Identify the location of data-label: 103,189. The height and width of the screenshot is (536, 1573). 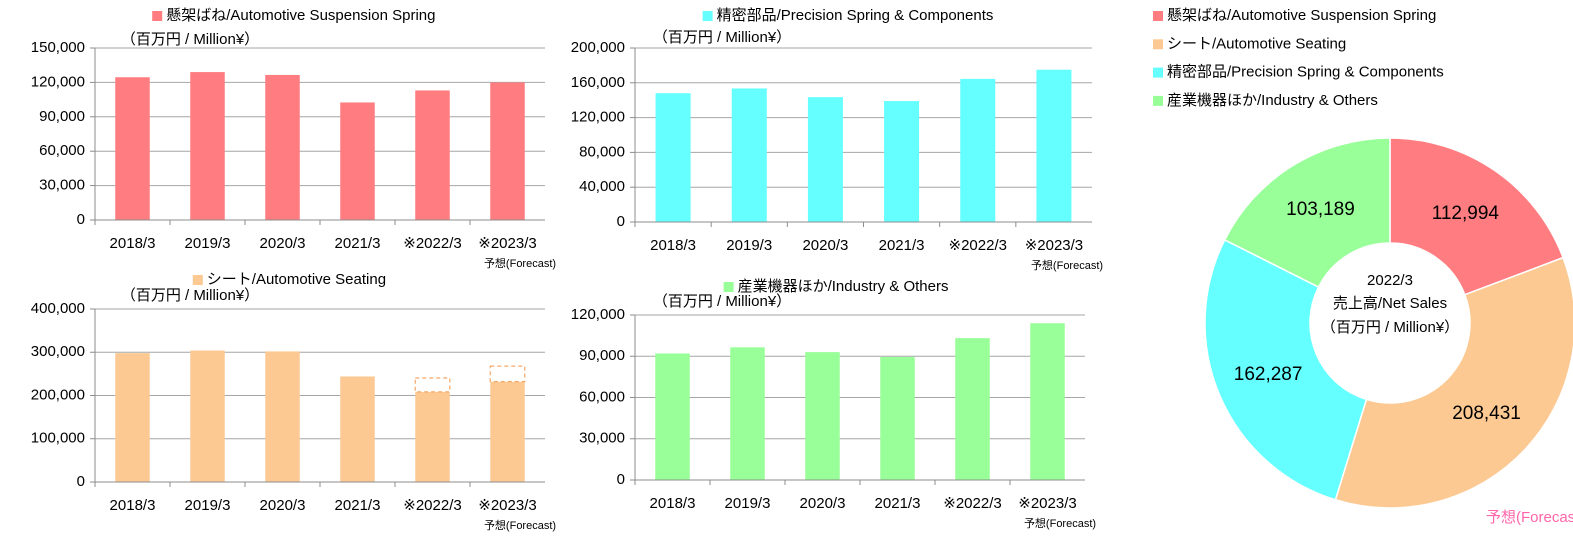
(1320, 209).